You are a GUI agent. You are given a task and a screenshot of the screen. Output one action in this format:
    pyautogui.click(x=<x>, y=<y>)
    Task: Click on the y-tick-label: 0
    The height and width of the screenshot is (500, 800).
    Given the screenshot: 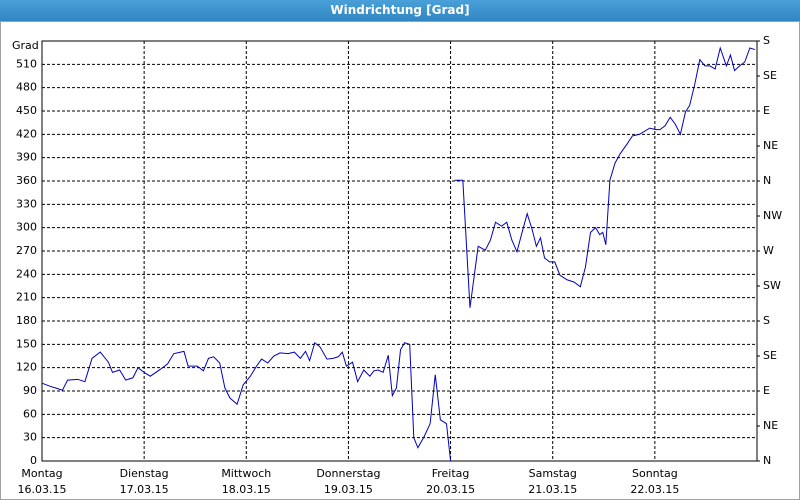 What is the action you would take?
    pyautogui.click(x=33, y=460)
    